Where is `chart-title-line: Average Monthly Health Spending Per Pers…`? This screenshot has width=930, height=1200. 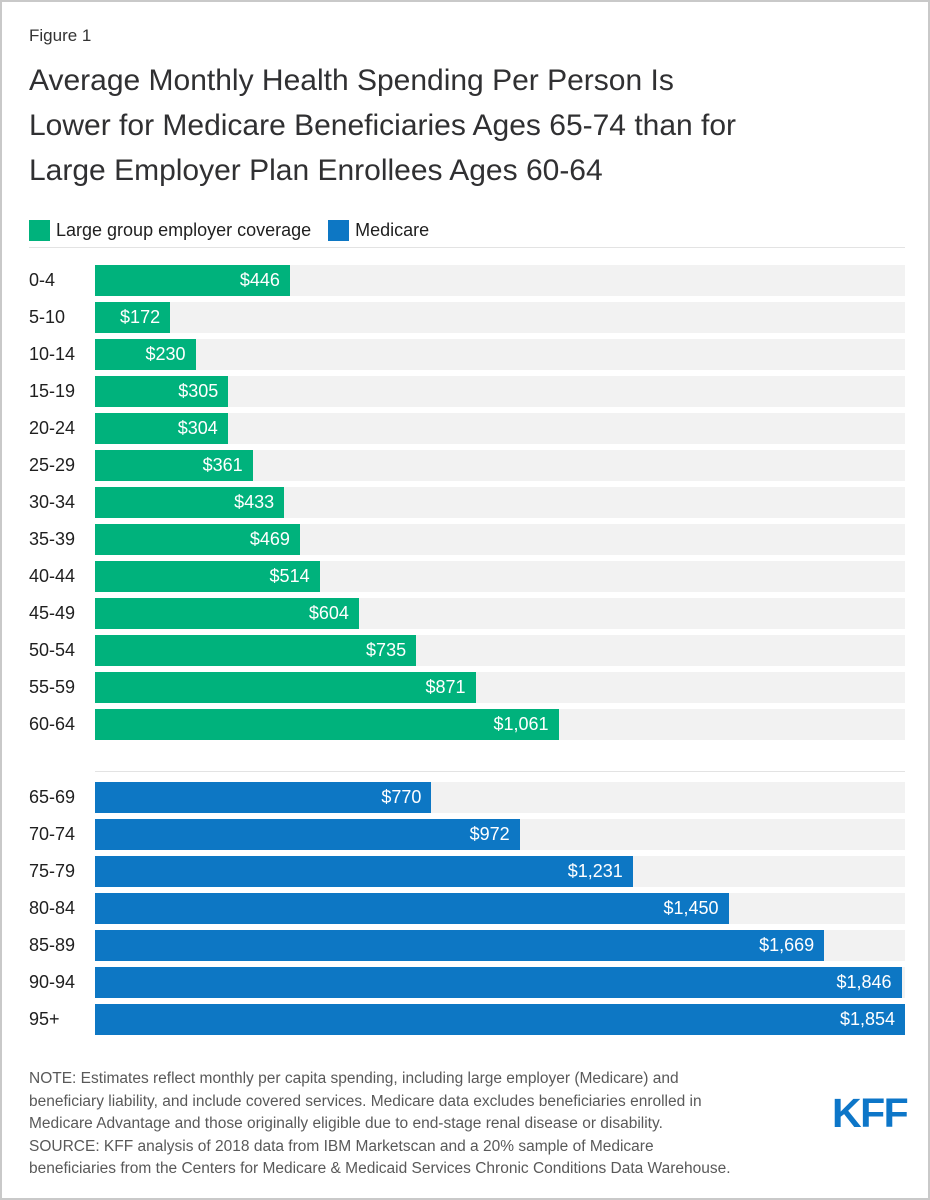 chart-title-line: Average Monthly Health Spending Per Pers… is located at coordinates (351, 80).